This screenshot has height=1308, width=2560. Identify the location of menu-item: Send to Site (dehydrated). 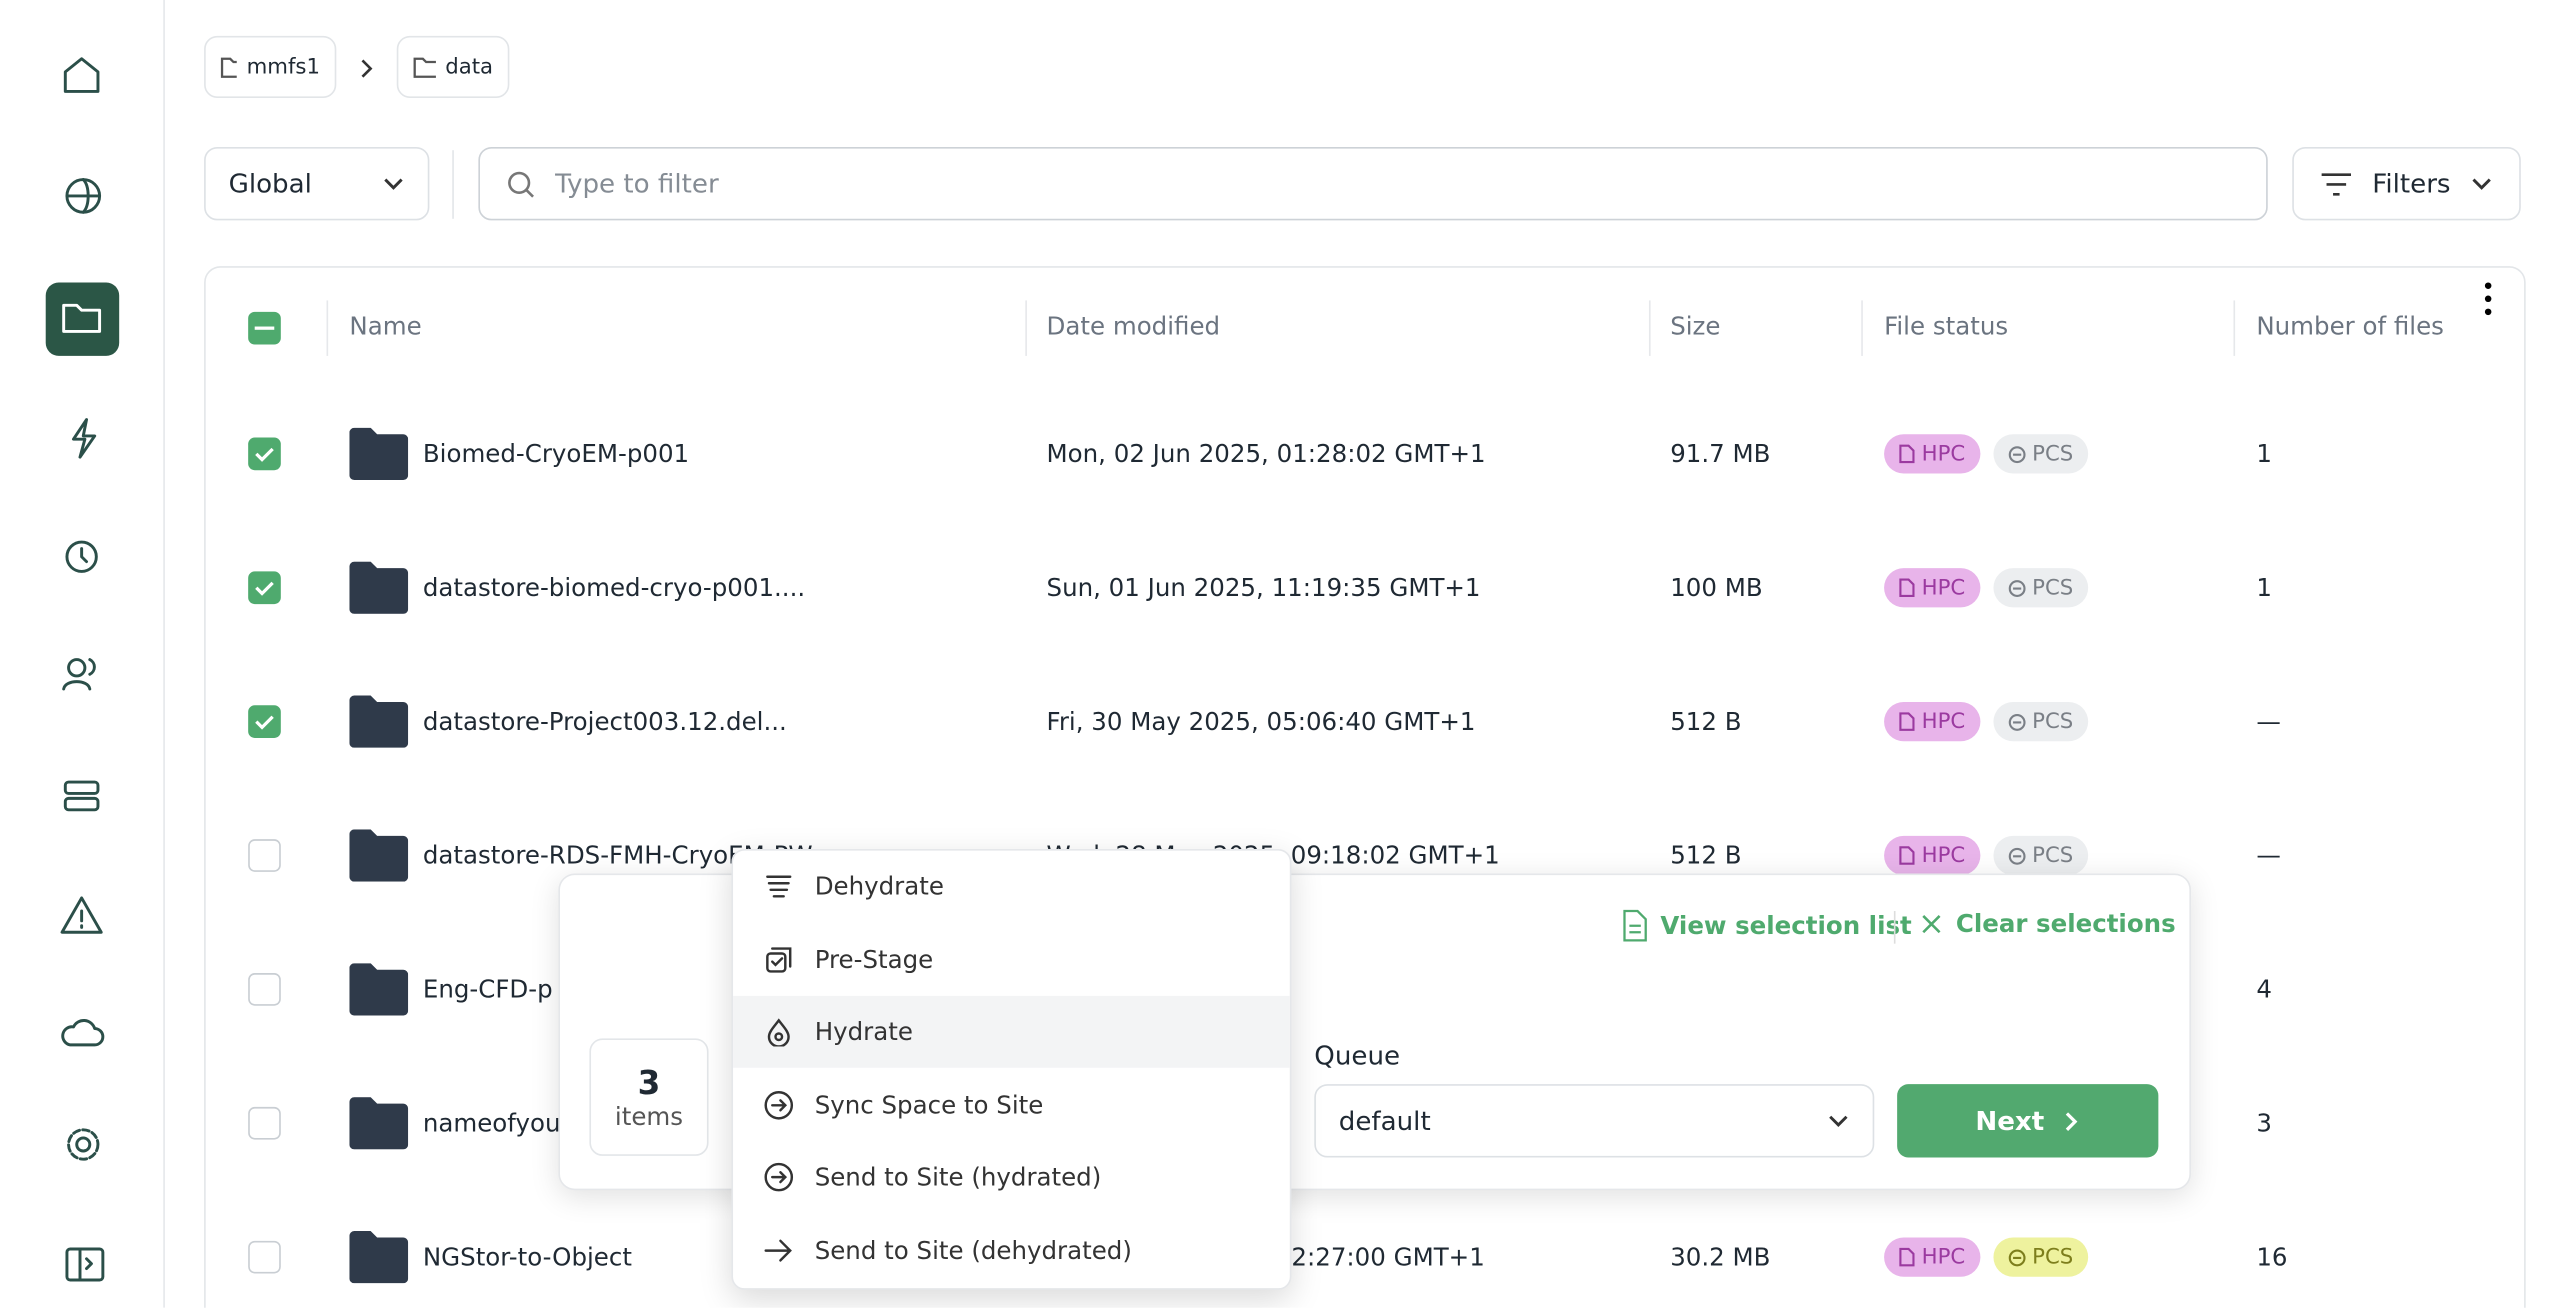
(1011, 1251).